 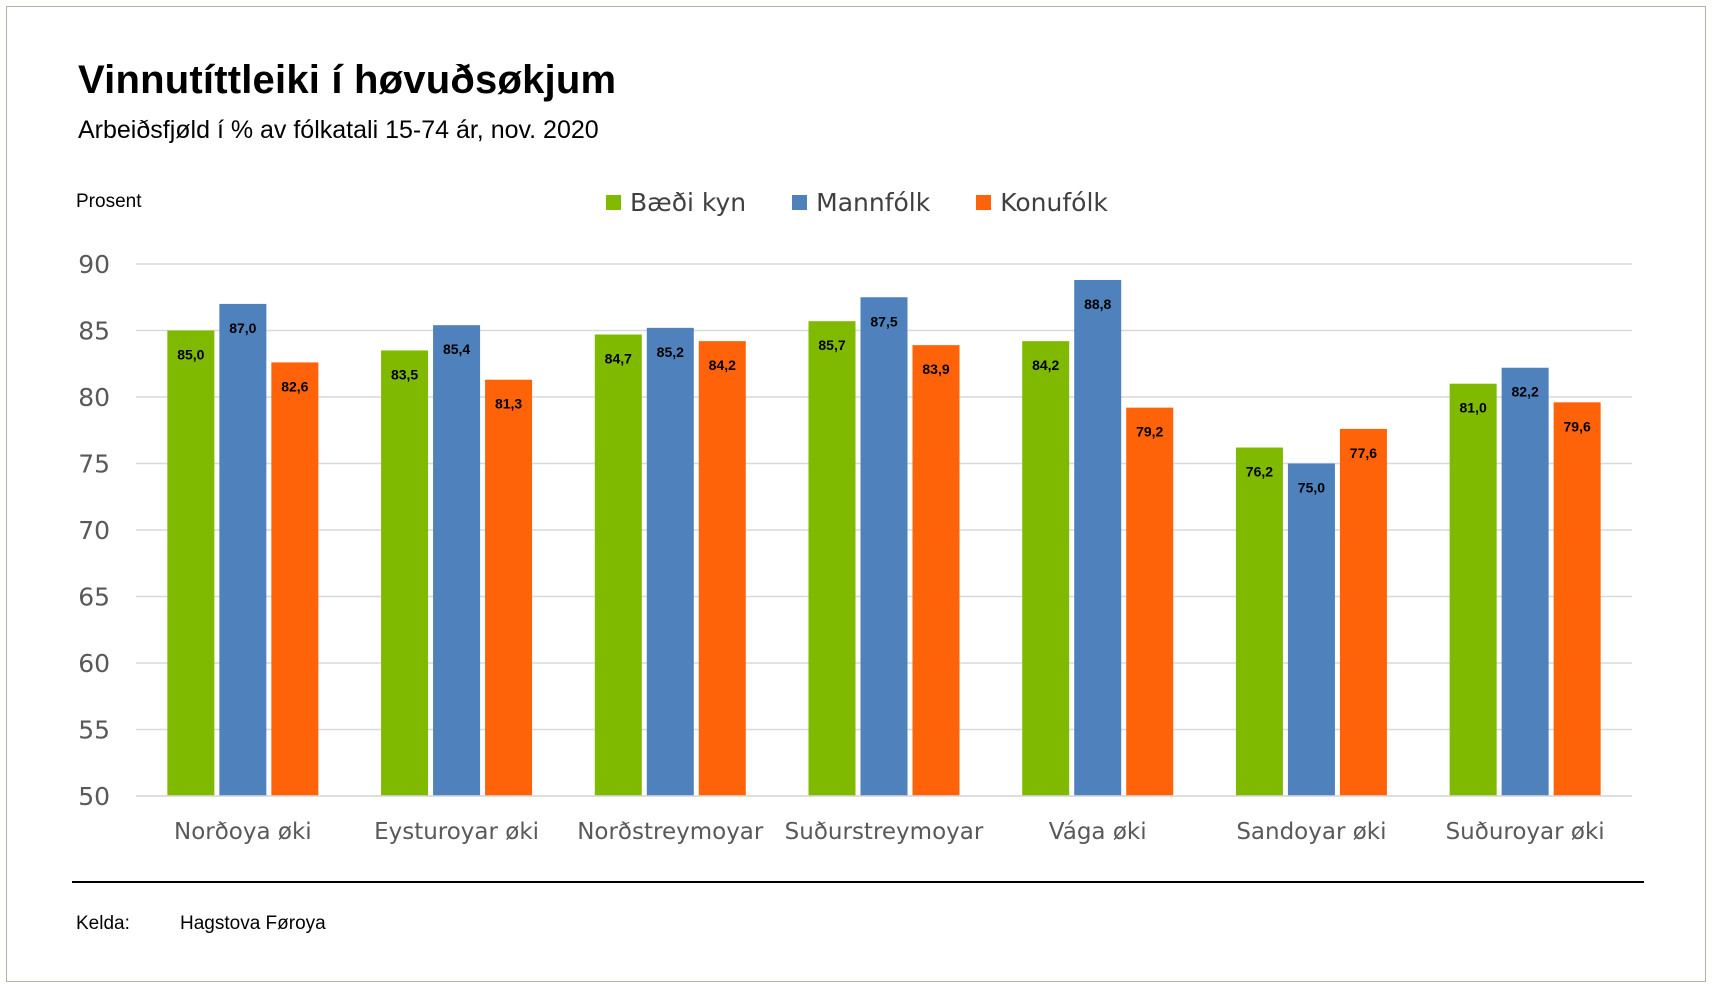 What do you see at coordinates (1473, 408) in the screenshot?
I see `data-label-1-7: 81,0` at bounding box center [1473, 408].